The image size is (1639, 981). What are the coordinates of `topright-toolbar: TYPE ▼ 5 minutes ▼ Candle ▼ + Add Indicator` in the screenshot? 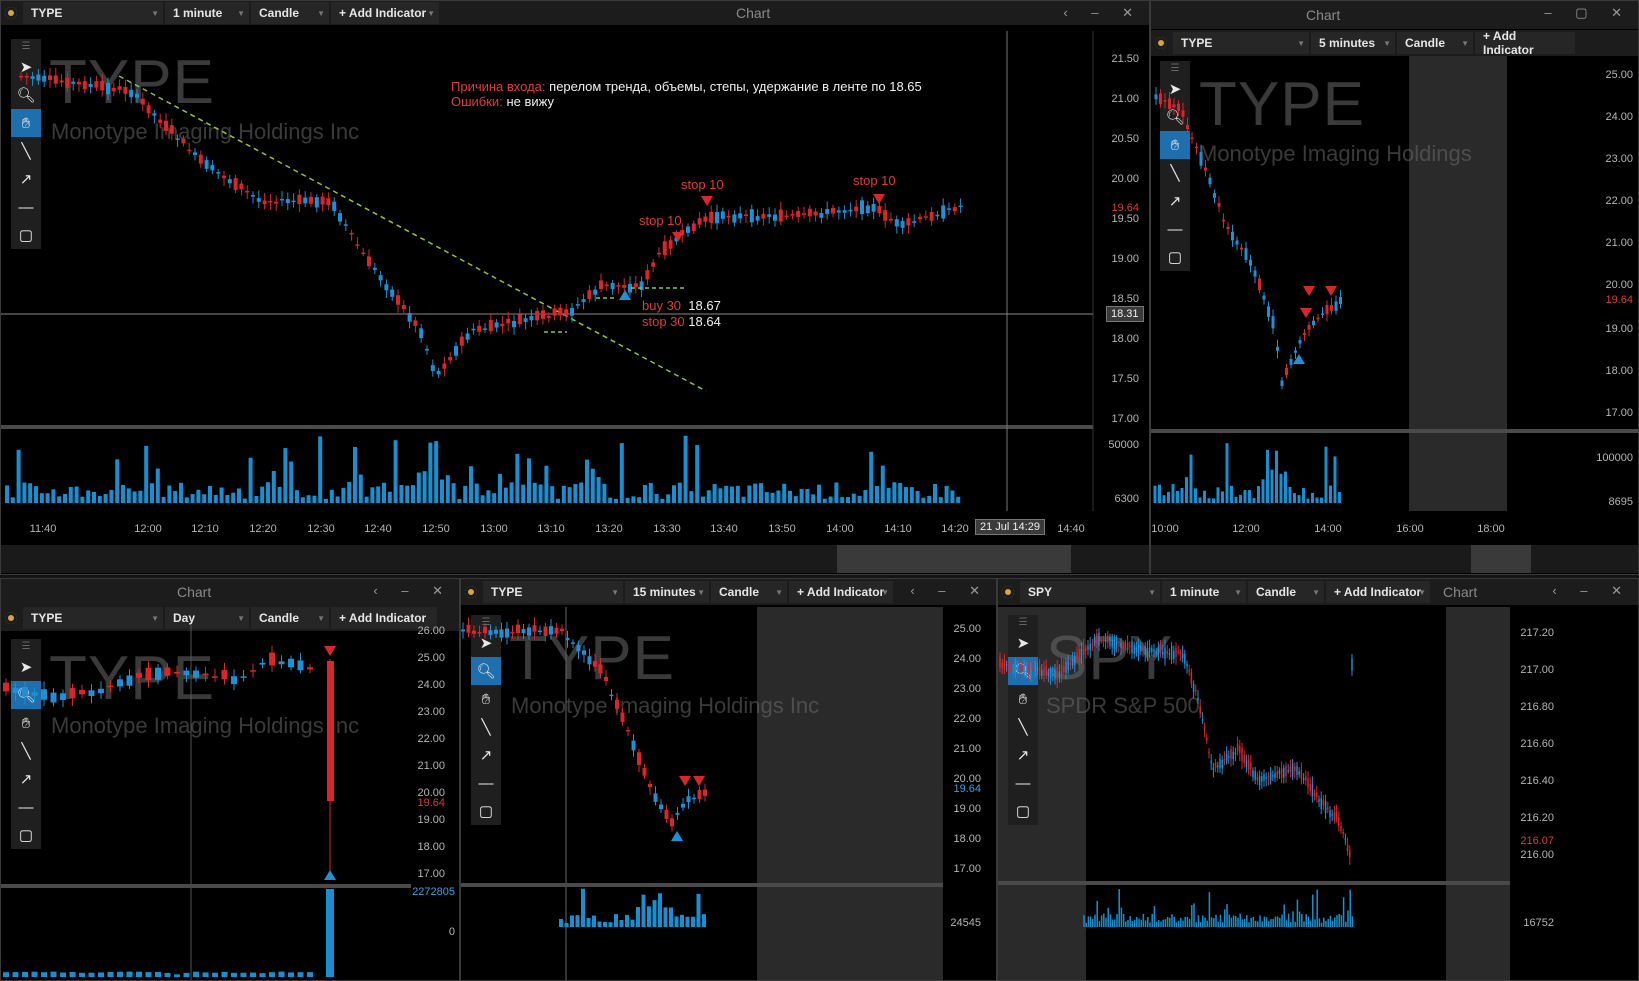 It's located at (1394, 43).